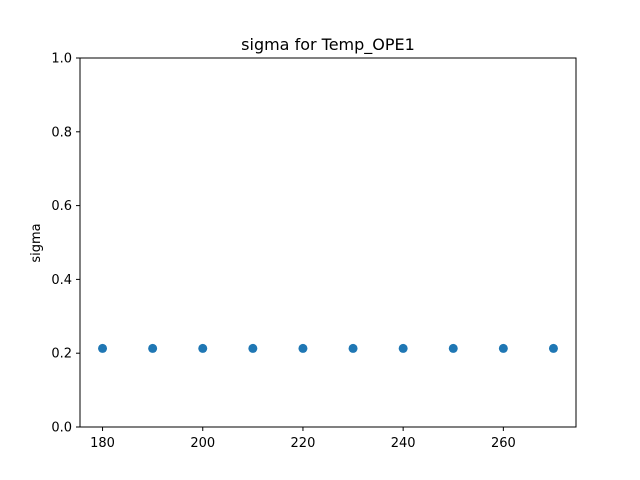 The width and height of the screenshot is (640, 480). Describe the element at coordinates (65, 244) in the screenshot. I see `y-axis-ticks: 0.0 0.2 0.4 0.6 0.8 1.0` at that location.